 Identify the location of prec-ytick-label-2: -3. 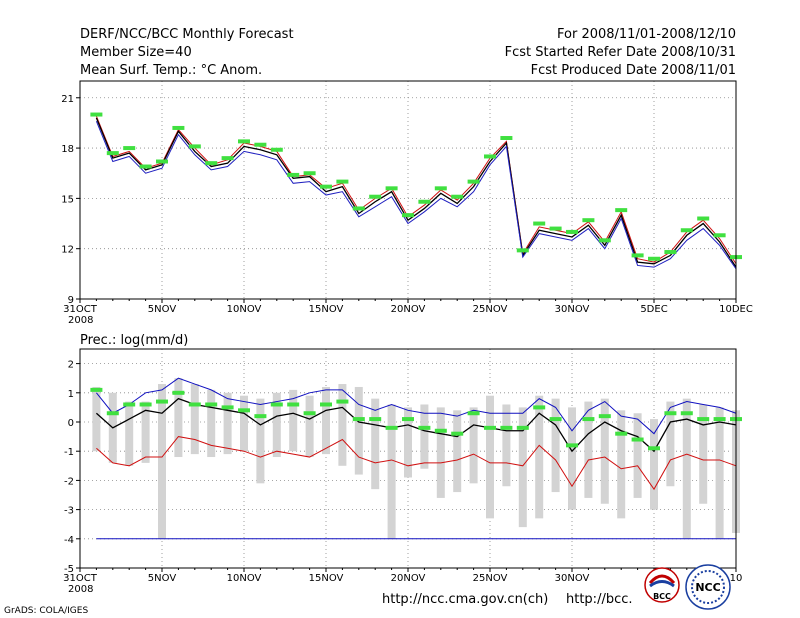
(69, 511).